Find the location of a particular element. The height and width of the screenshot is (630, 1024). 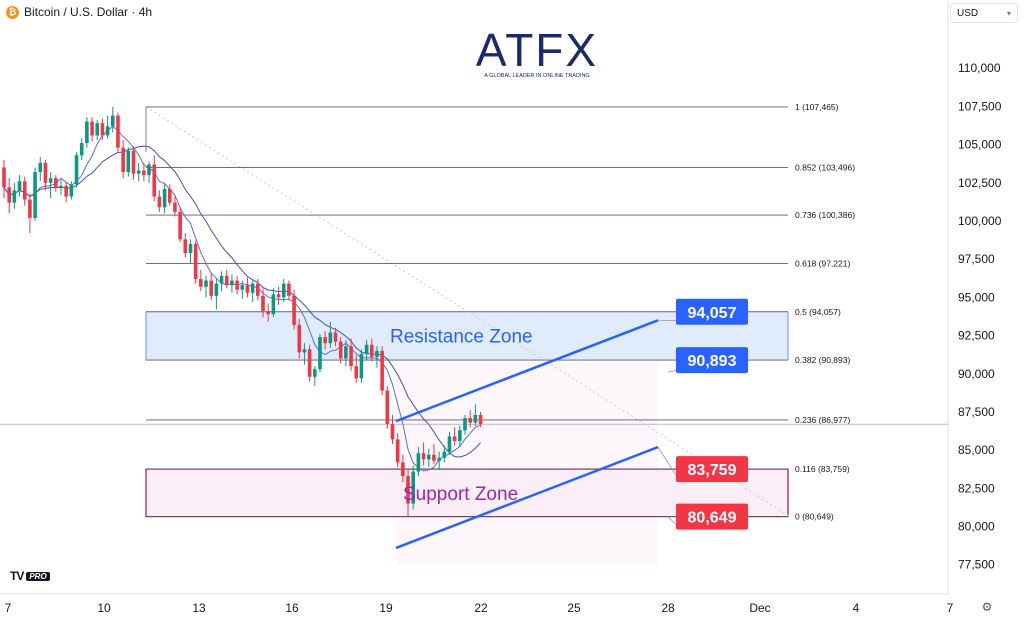

symbol-title: Bitcoin / U.S. Dollar · 4h is located at coordinates (88, 12).